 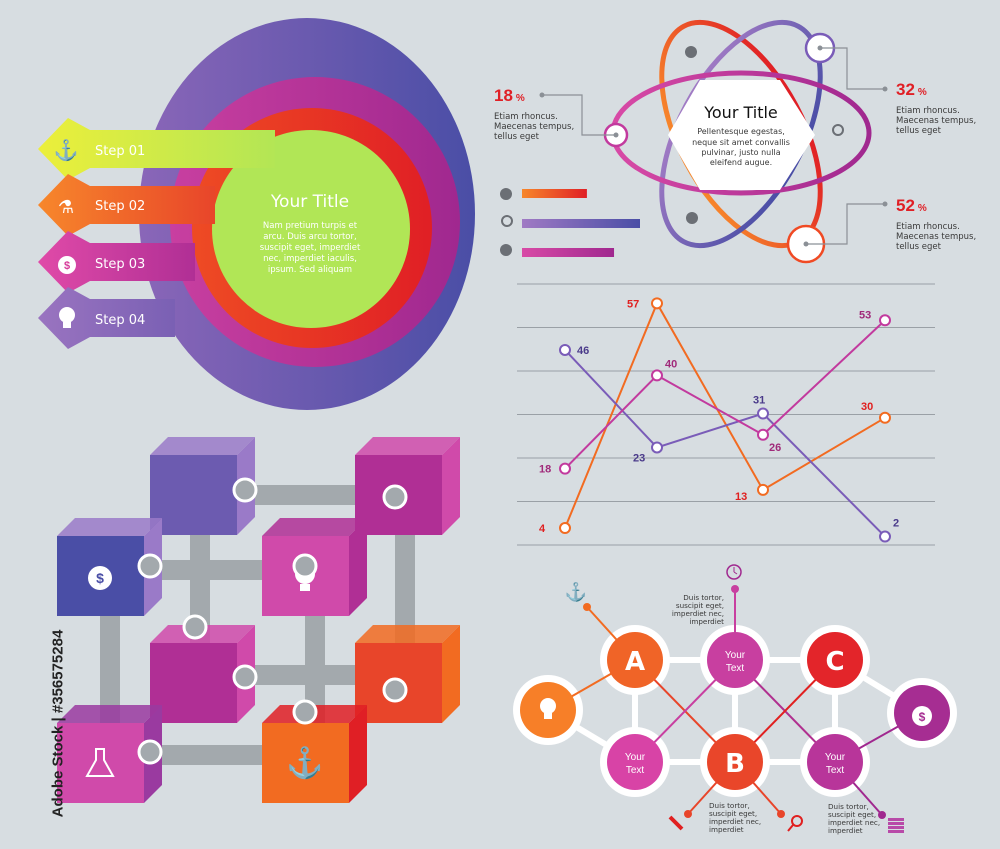 I want to click on data-label: 18, so click(x=545, y=470).